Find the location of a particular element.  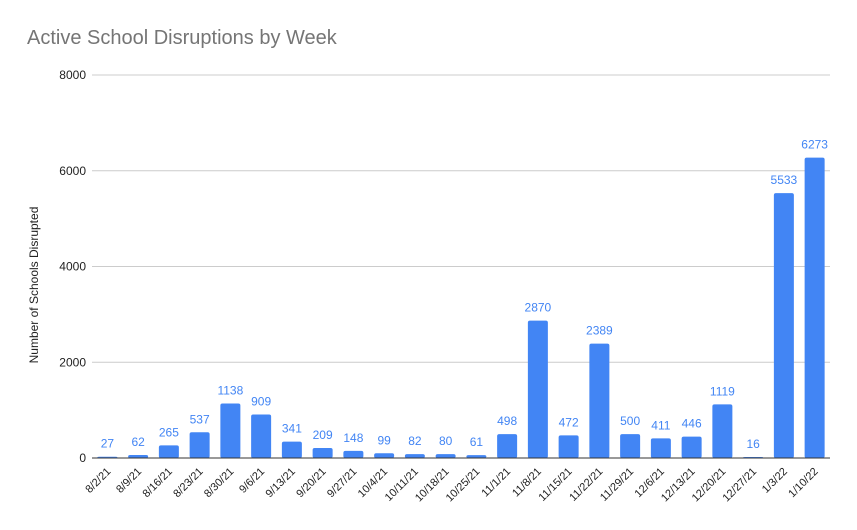

chart-title: Active School Disruptions by Week is located at coordinates (182, 38).